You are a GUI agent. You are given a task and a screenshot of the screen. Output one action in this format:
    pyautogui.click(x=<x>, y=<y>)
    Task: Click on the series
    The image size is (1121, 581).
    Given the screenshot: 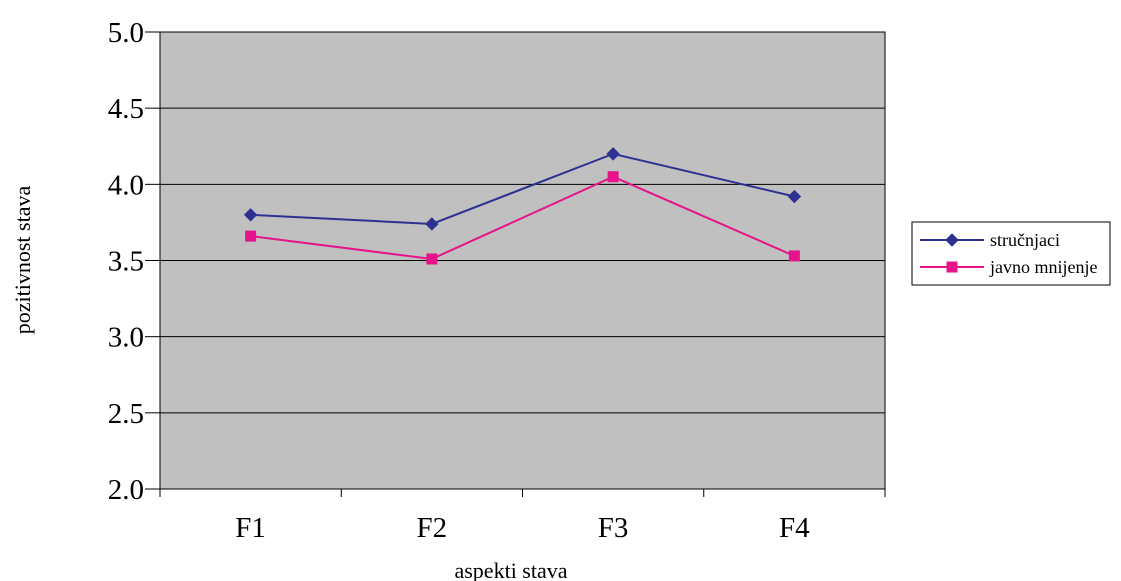 What is the action you would take?
    pyautogui.click(x=522, y=206)
    